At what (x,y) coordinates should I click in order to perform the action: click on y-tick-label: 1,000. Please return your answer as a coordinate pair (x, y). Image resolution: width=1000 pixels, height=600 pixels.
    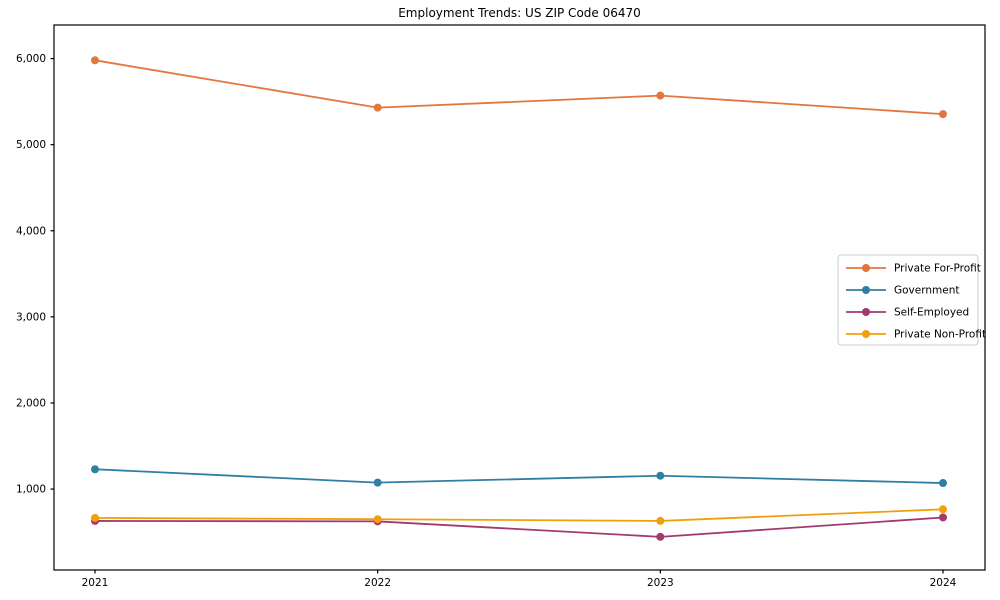
    Looking at the image, I should click on (31, 490).